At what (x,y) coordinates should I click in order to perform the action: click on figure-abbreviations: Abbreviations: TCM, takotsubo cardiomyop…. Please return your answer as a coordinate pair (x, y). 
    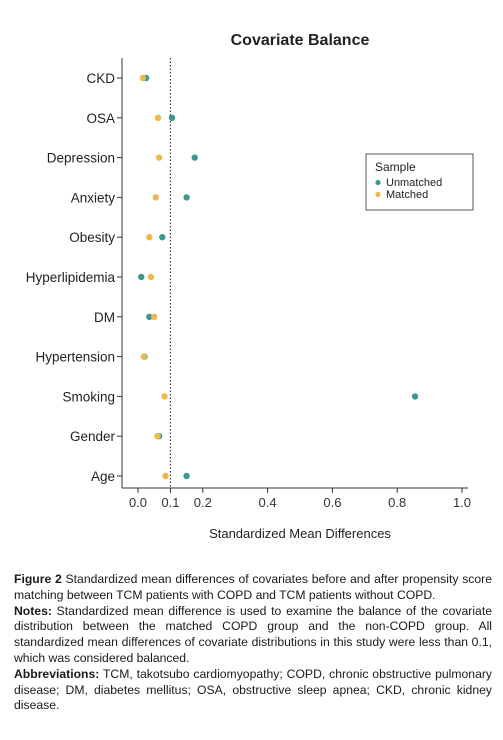
    Looking at the image, I should click on (253, 690).